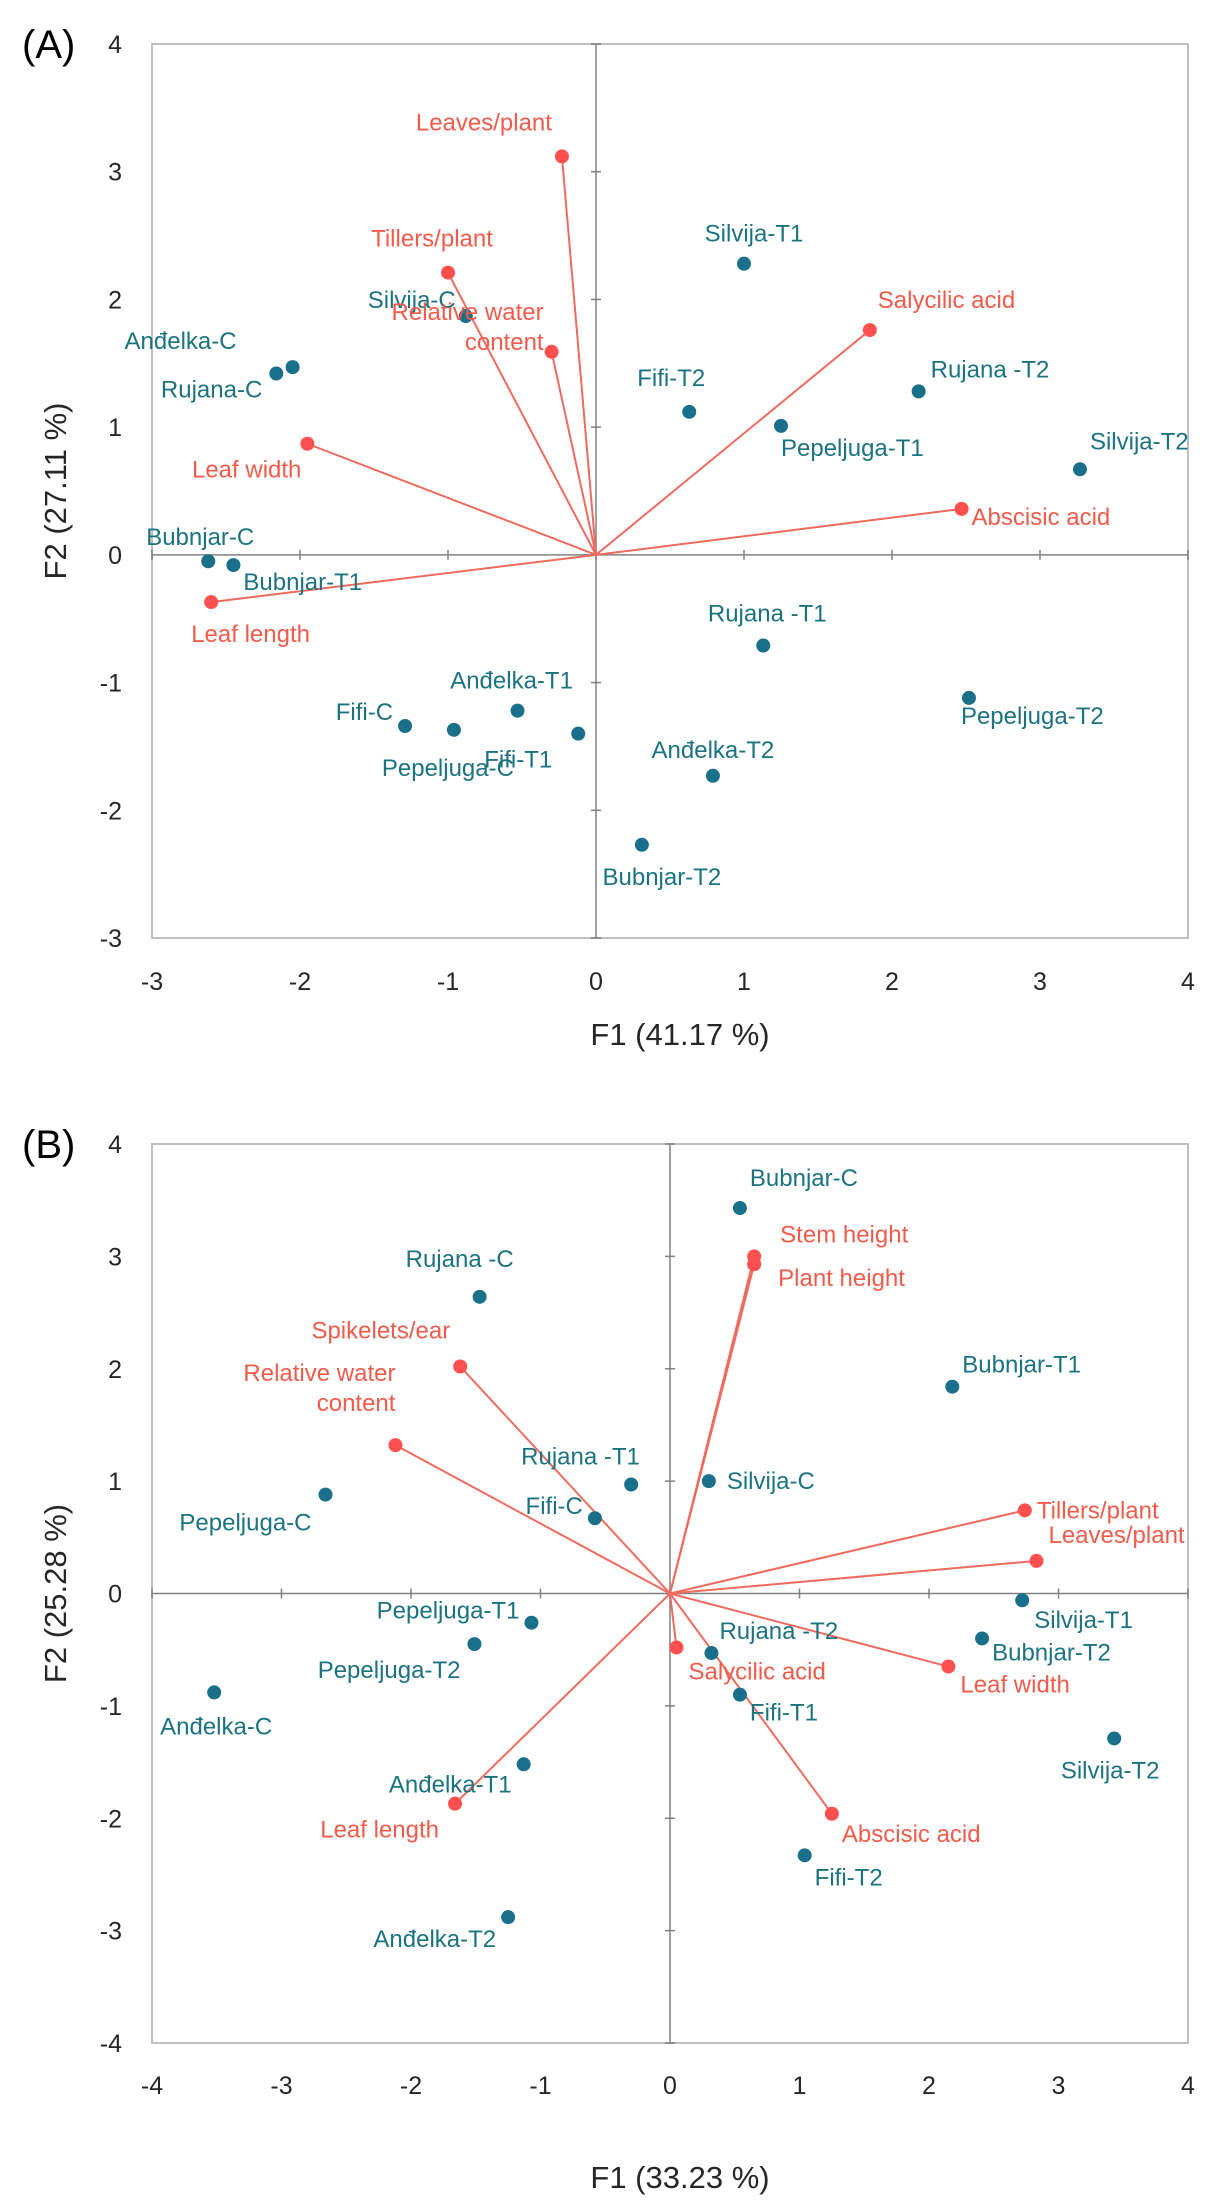 Image resolution: width=1230 pixels, height=2204 pixels. What do you see at coordinates (111, 939) in the screenshot?
I see `y-tick-label: -3` at bounding box center [111, 939].